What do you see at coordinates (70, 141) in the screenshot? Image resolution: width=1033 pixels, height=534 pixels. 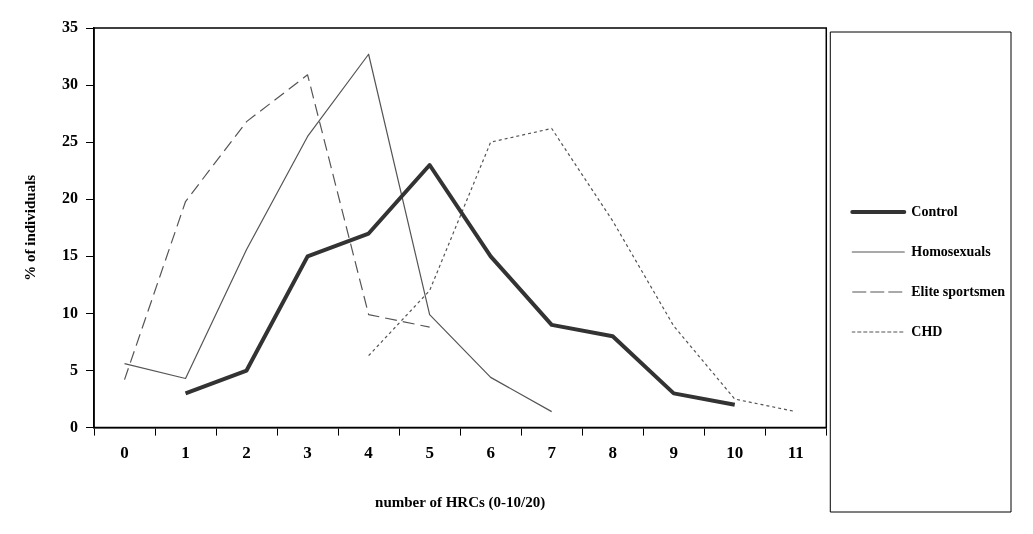 I see `y-tick-label: 25` at bounding box center [70, 141].